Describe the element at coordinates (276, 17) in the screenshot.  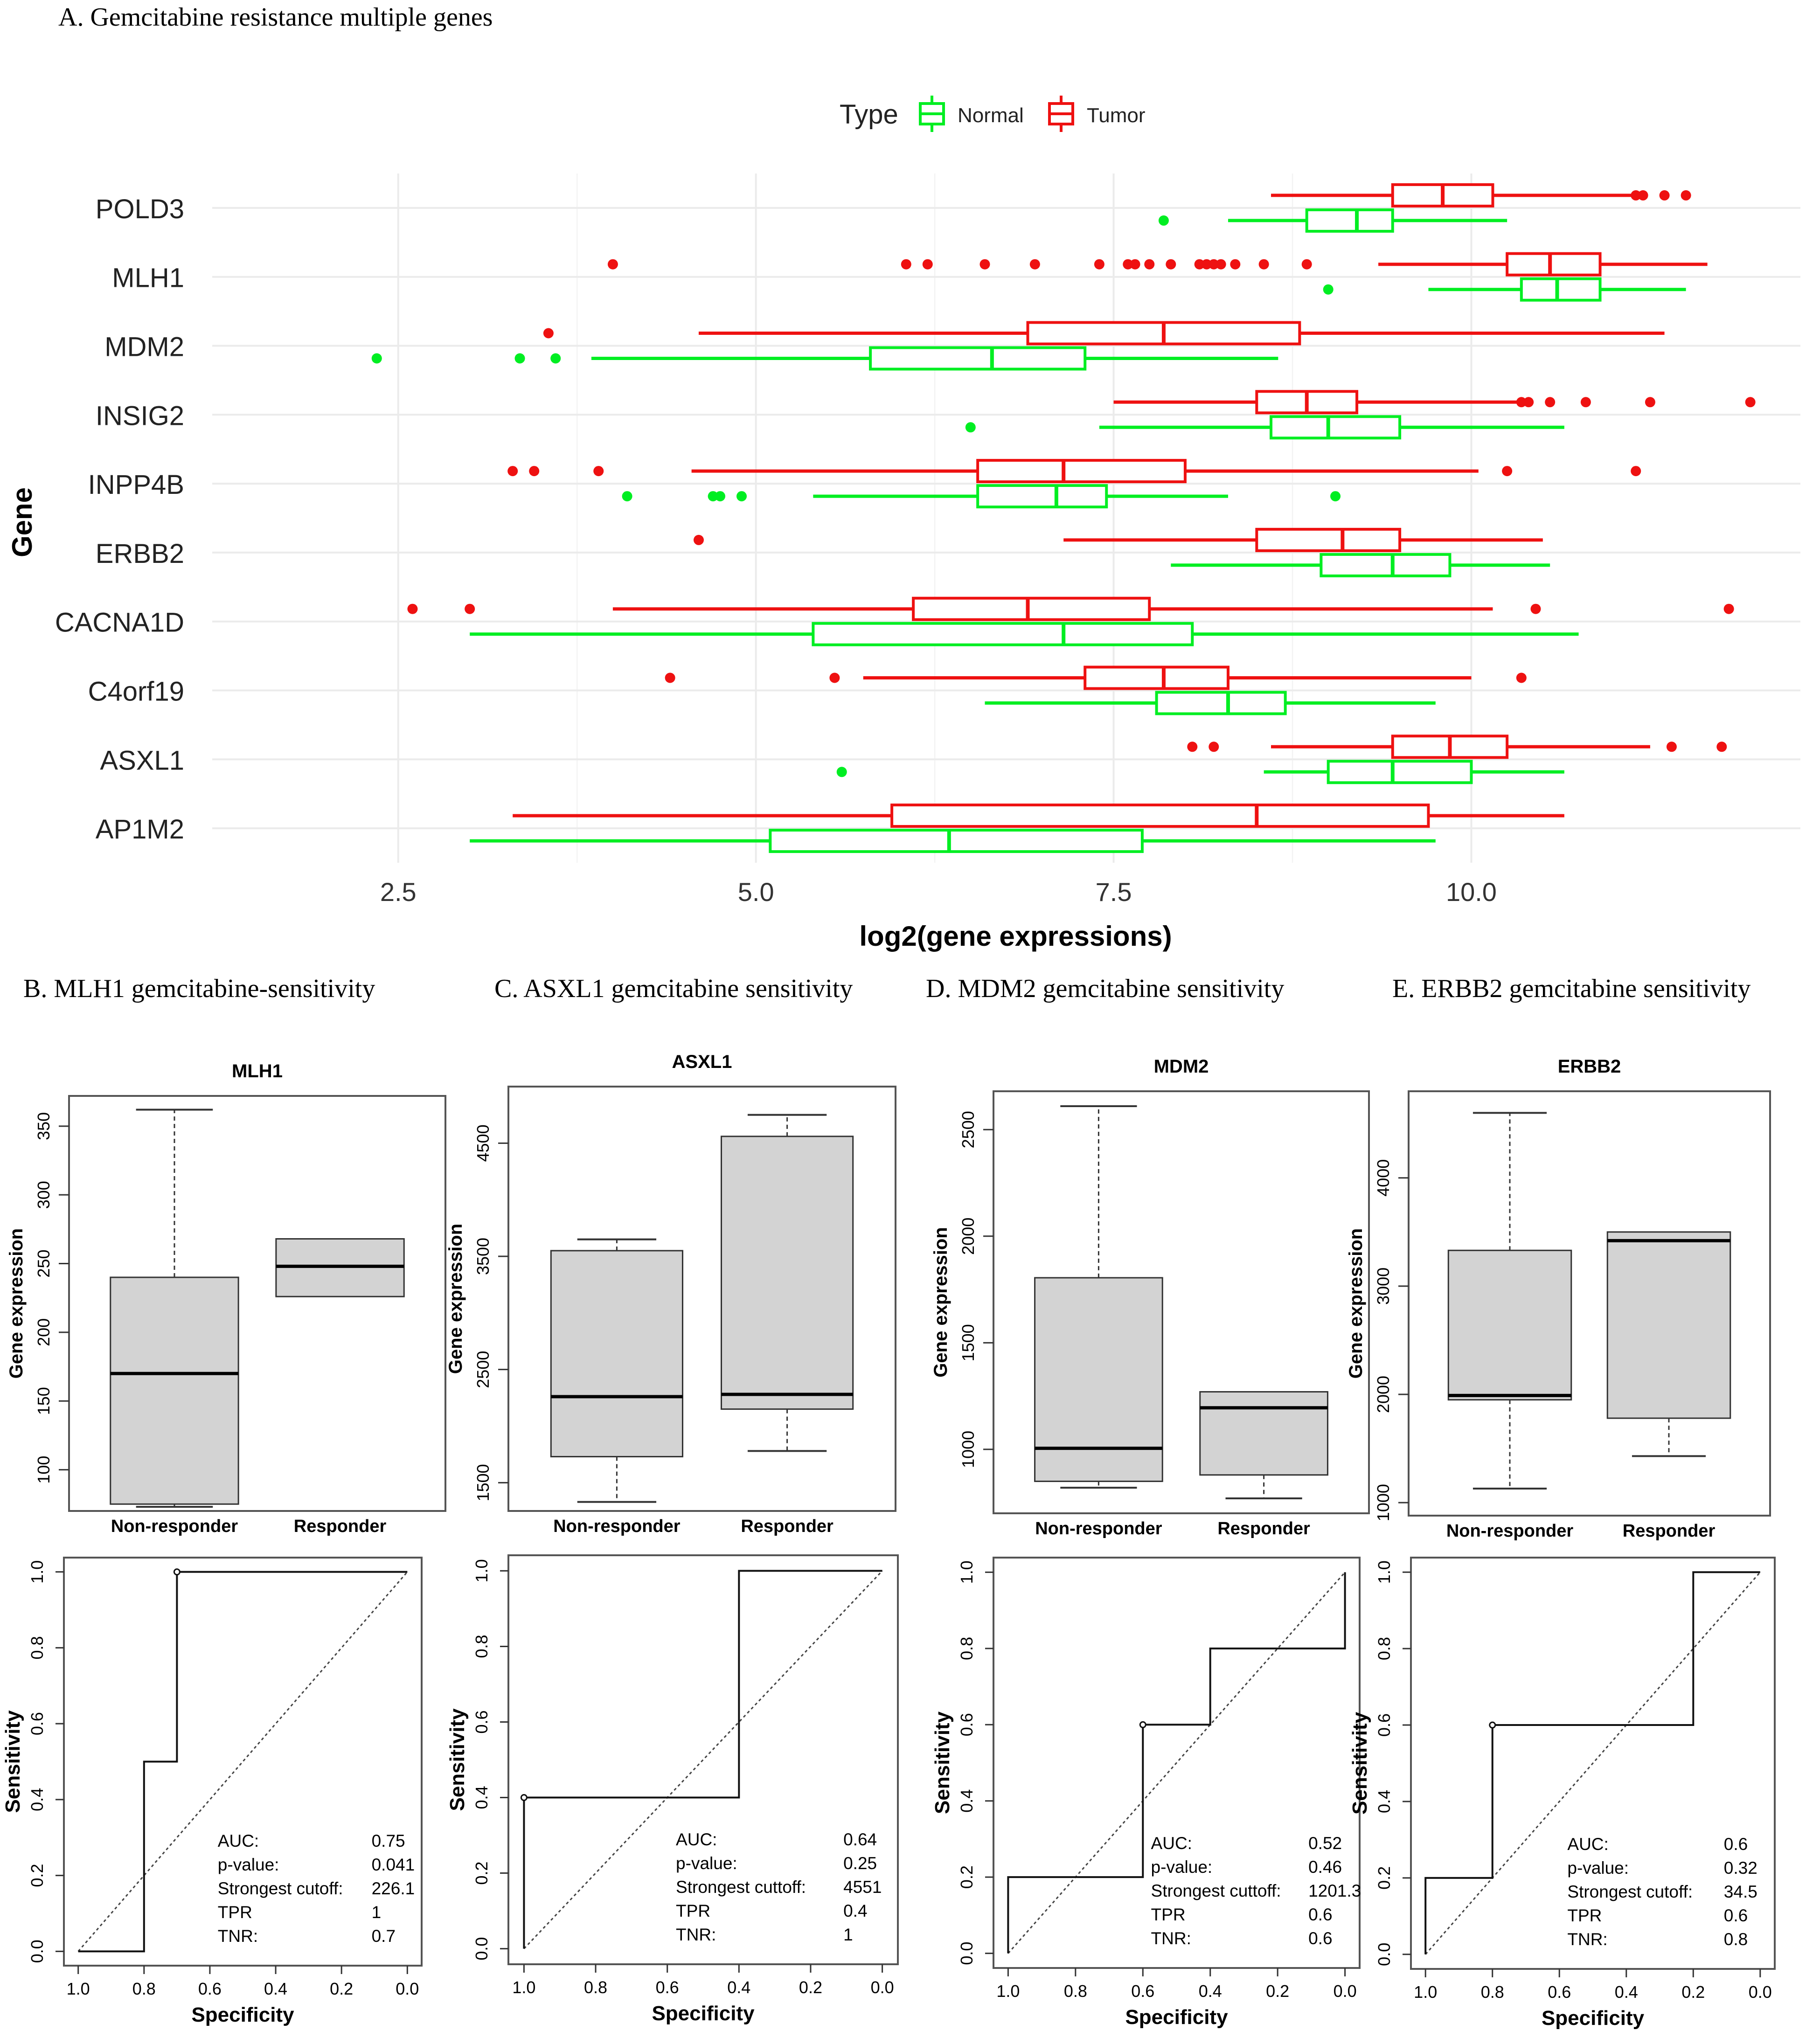
I see `panel-a-heading: A. Gemcitabine resistance multiple genes` at that location.